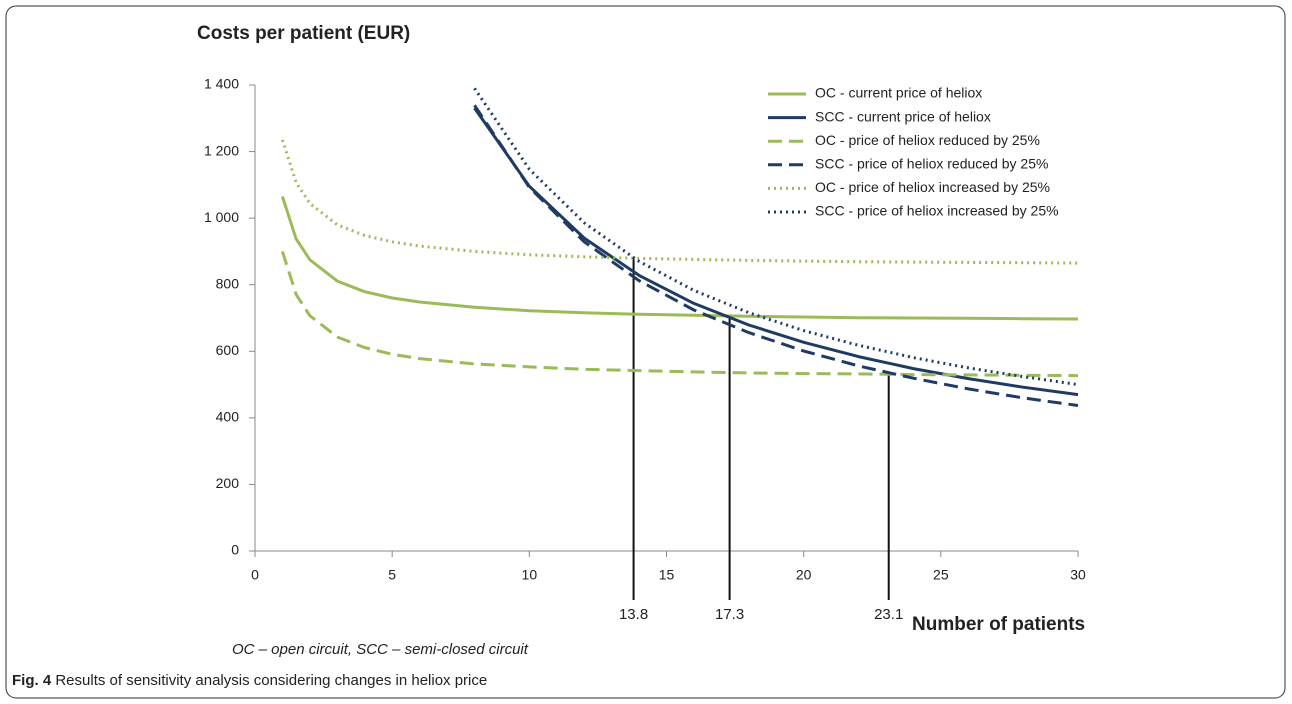 The height and width of the screenshot is (704, 1292). What do you see at coordinates (221, 150) in the screenshot?
I see `y-tick-label: 1 200` at bounding box center [221, 150].